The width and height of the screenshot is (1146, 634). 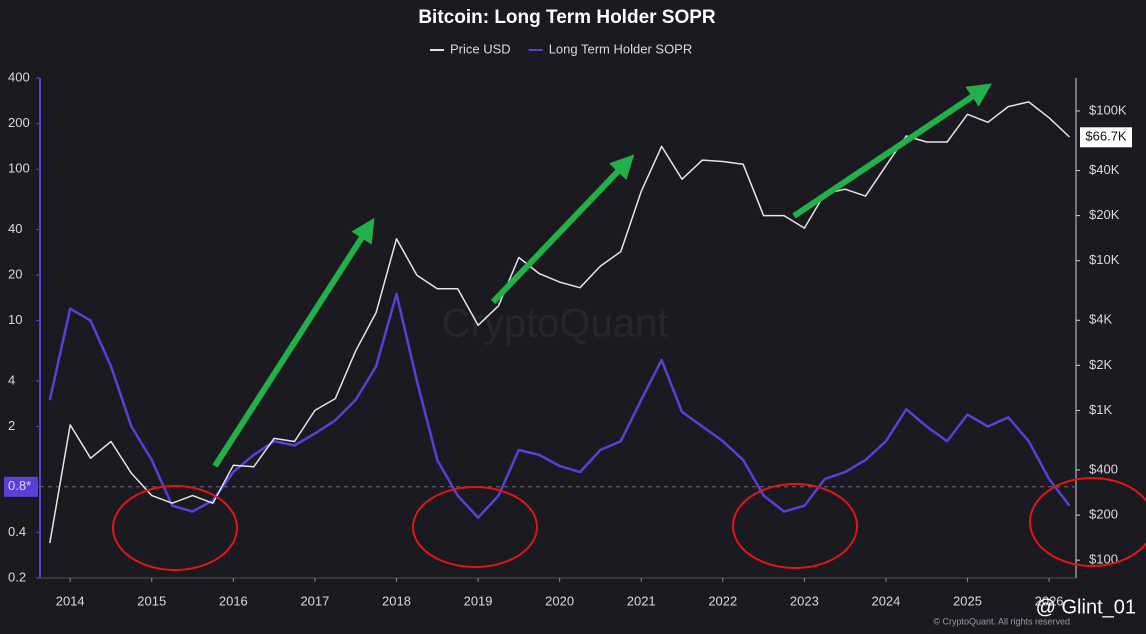 I want to click on x-tick-label: 2019, so click(x=478, y=600).